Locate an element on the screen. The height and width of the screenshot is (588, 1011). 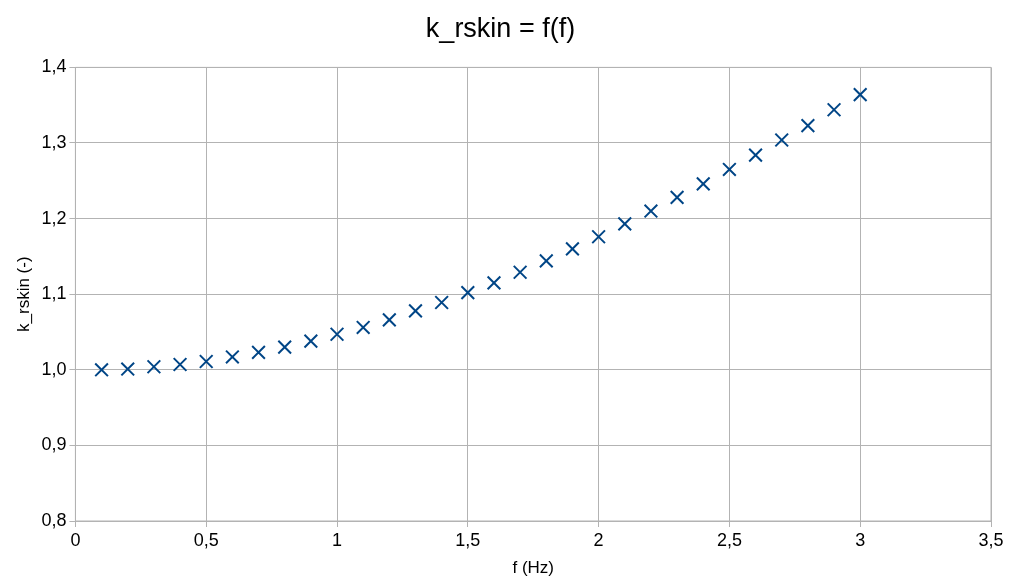
y-tick-label: 1,3 is located at coordinates (54, 141).